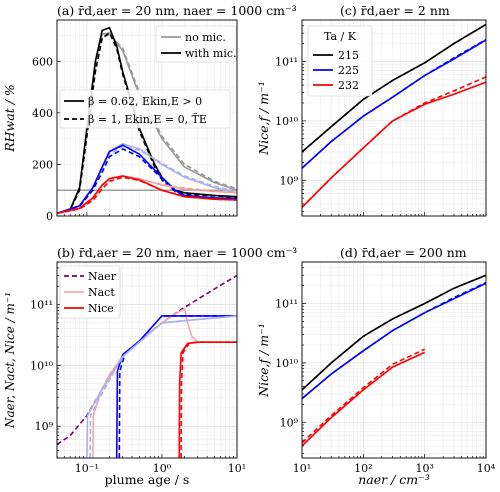  I want to click on legend-temperature: Ta / K 215 225 232, so click(340, 61).